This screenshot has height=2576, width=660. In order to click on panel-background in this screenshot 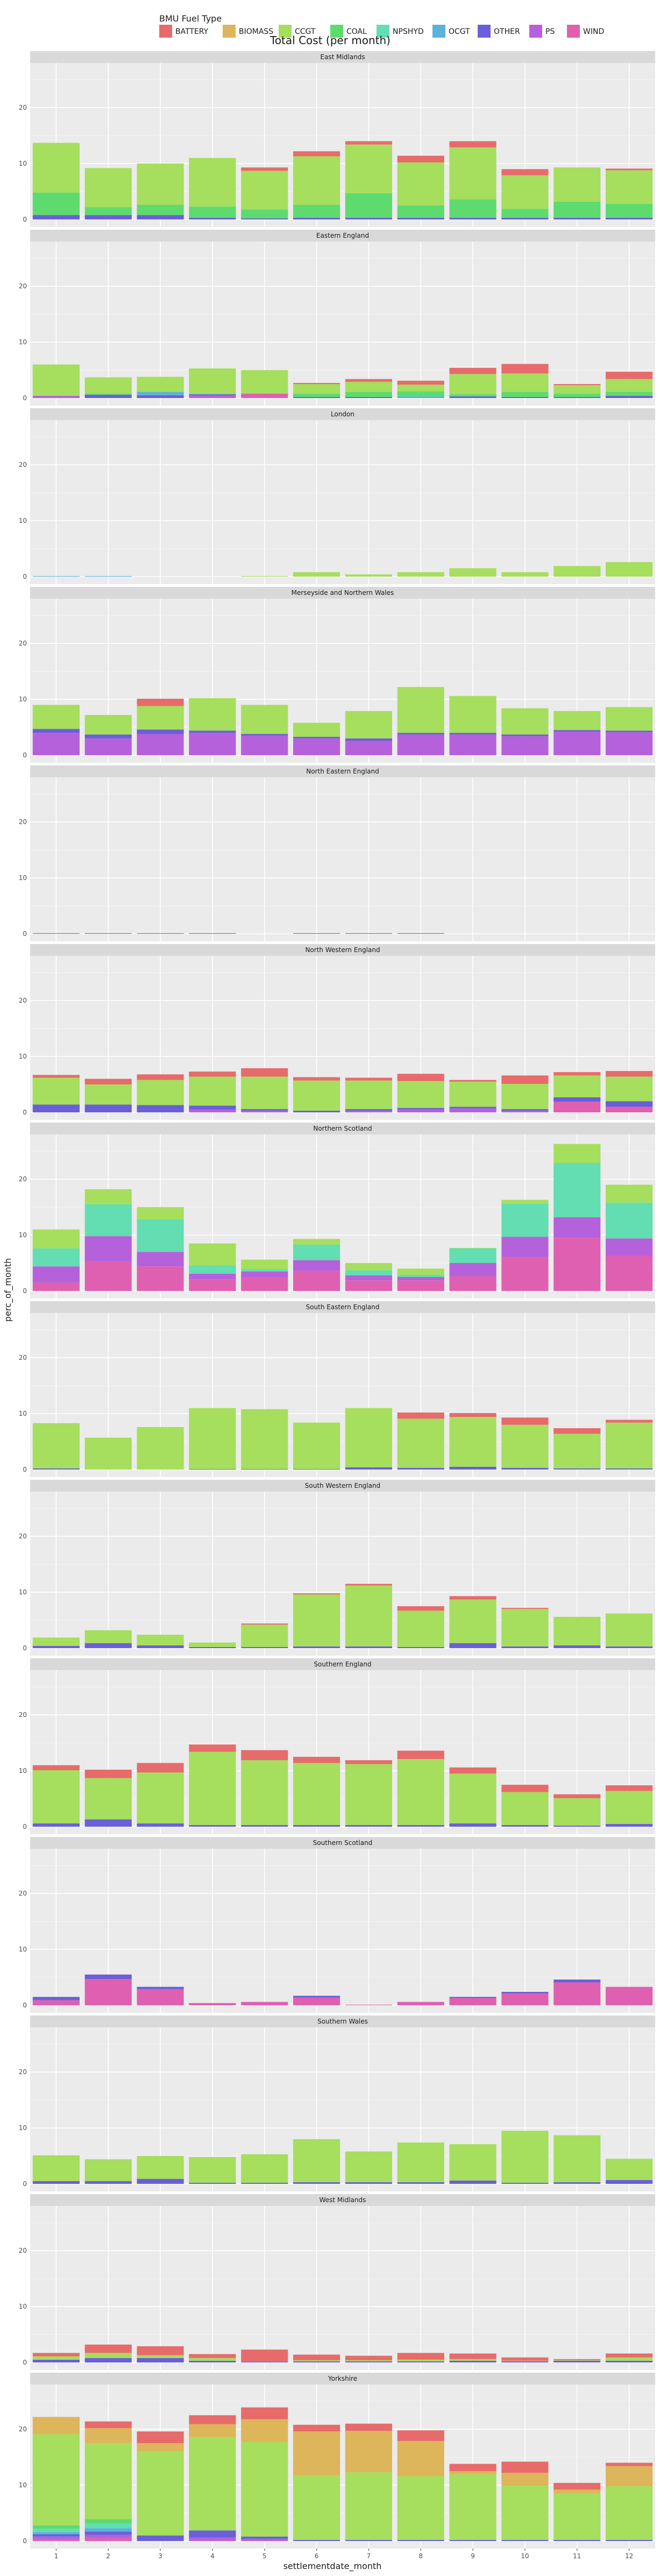, I will do `click(342, 145)`.